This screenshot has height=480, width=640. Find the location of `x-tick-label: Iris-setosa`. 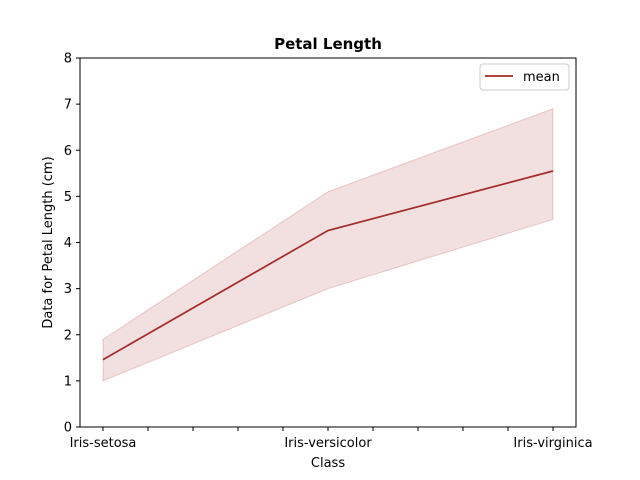

x-tick-label: Iris-setosa is located at coordinates (103, 443).